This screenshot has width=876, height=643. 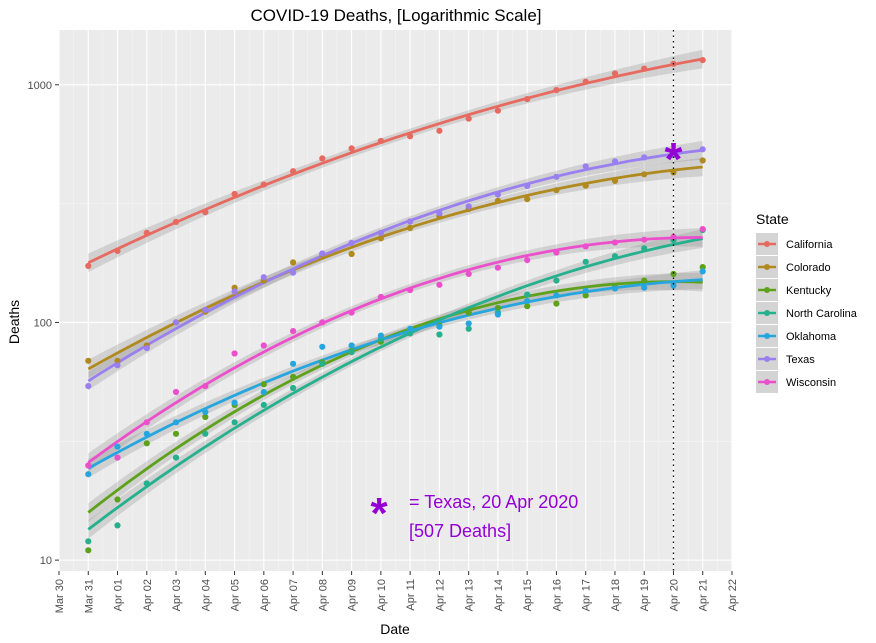 I want to click on legend-label-north-carolina: North Carolina, so click(x=822, y=314).